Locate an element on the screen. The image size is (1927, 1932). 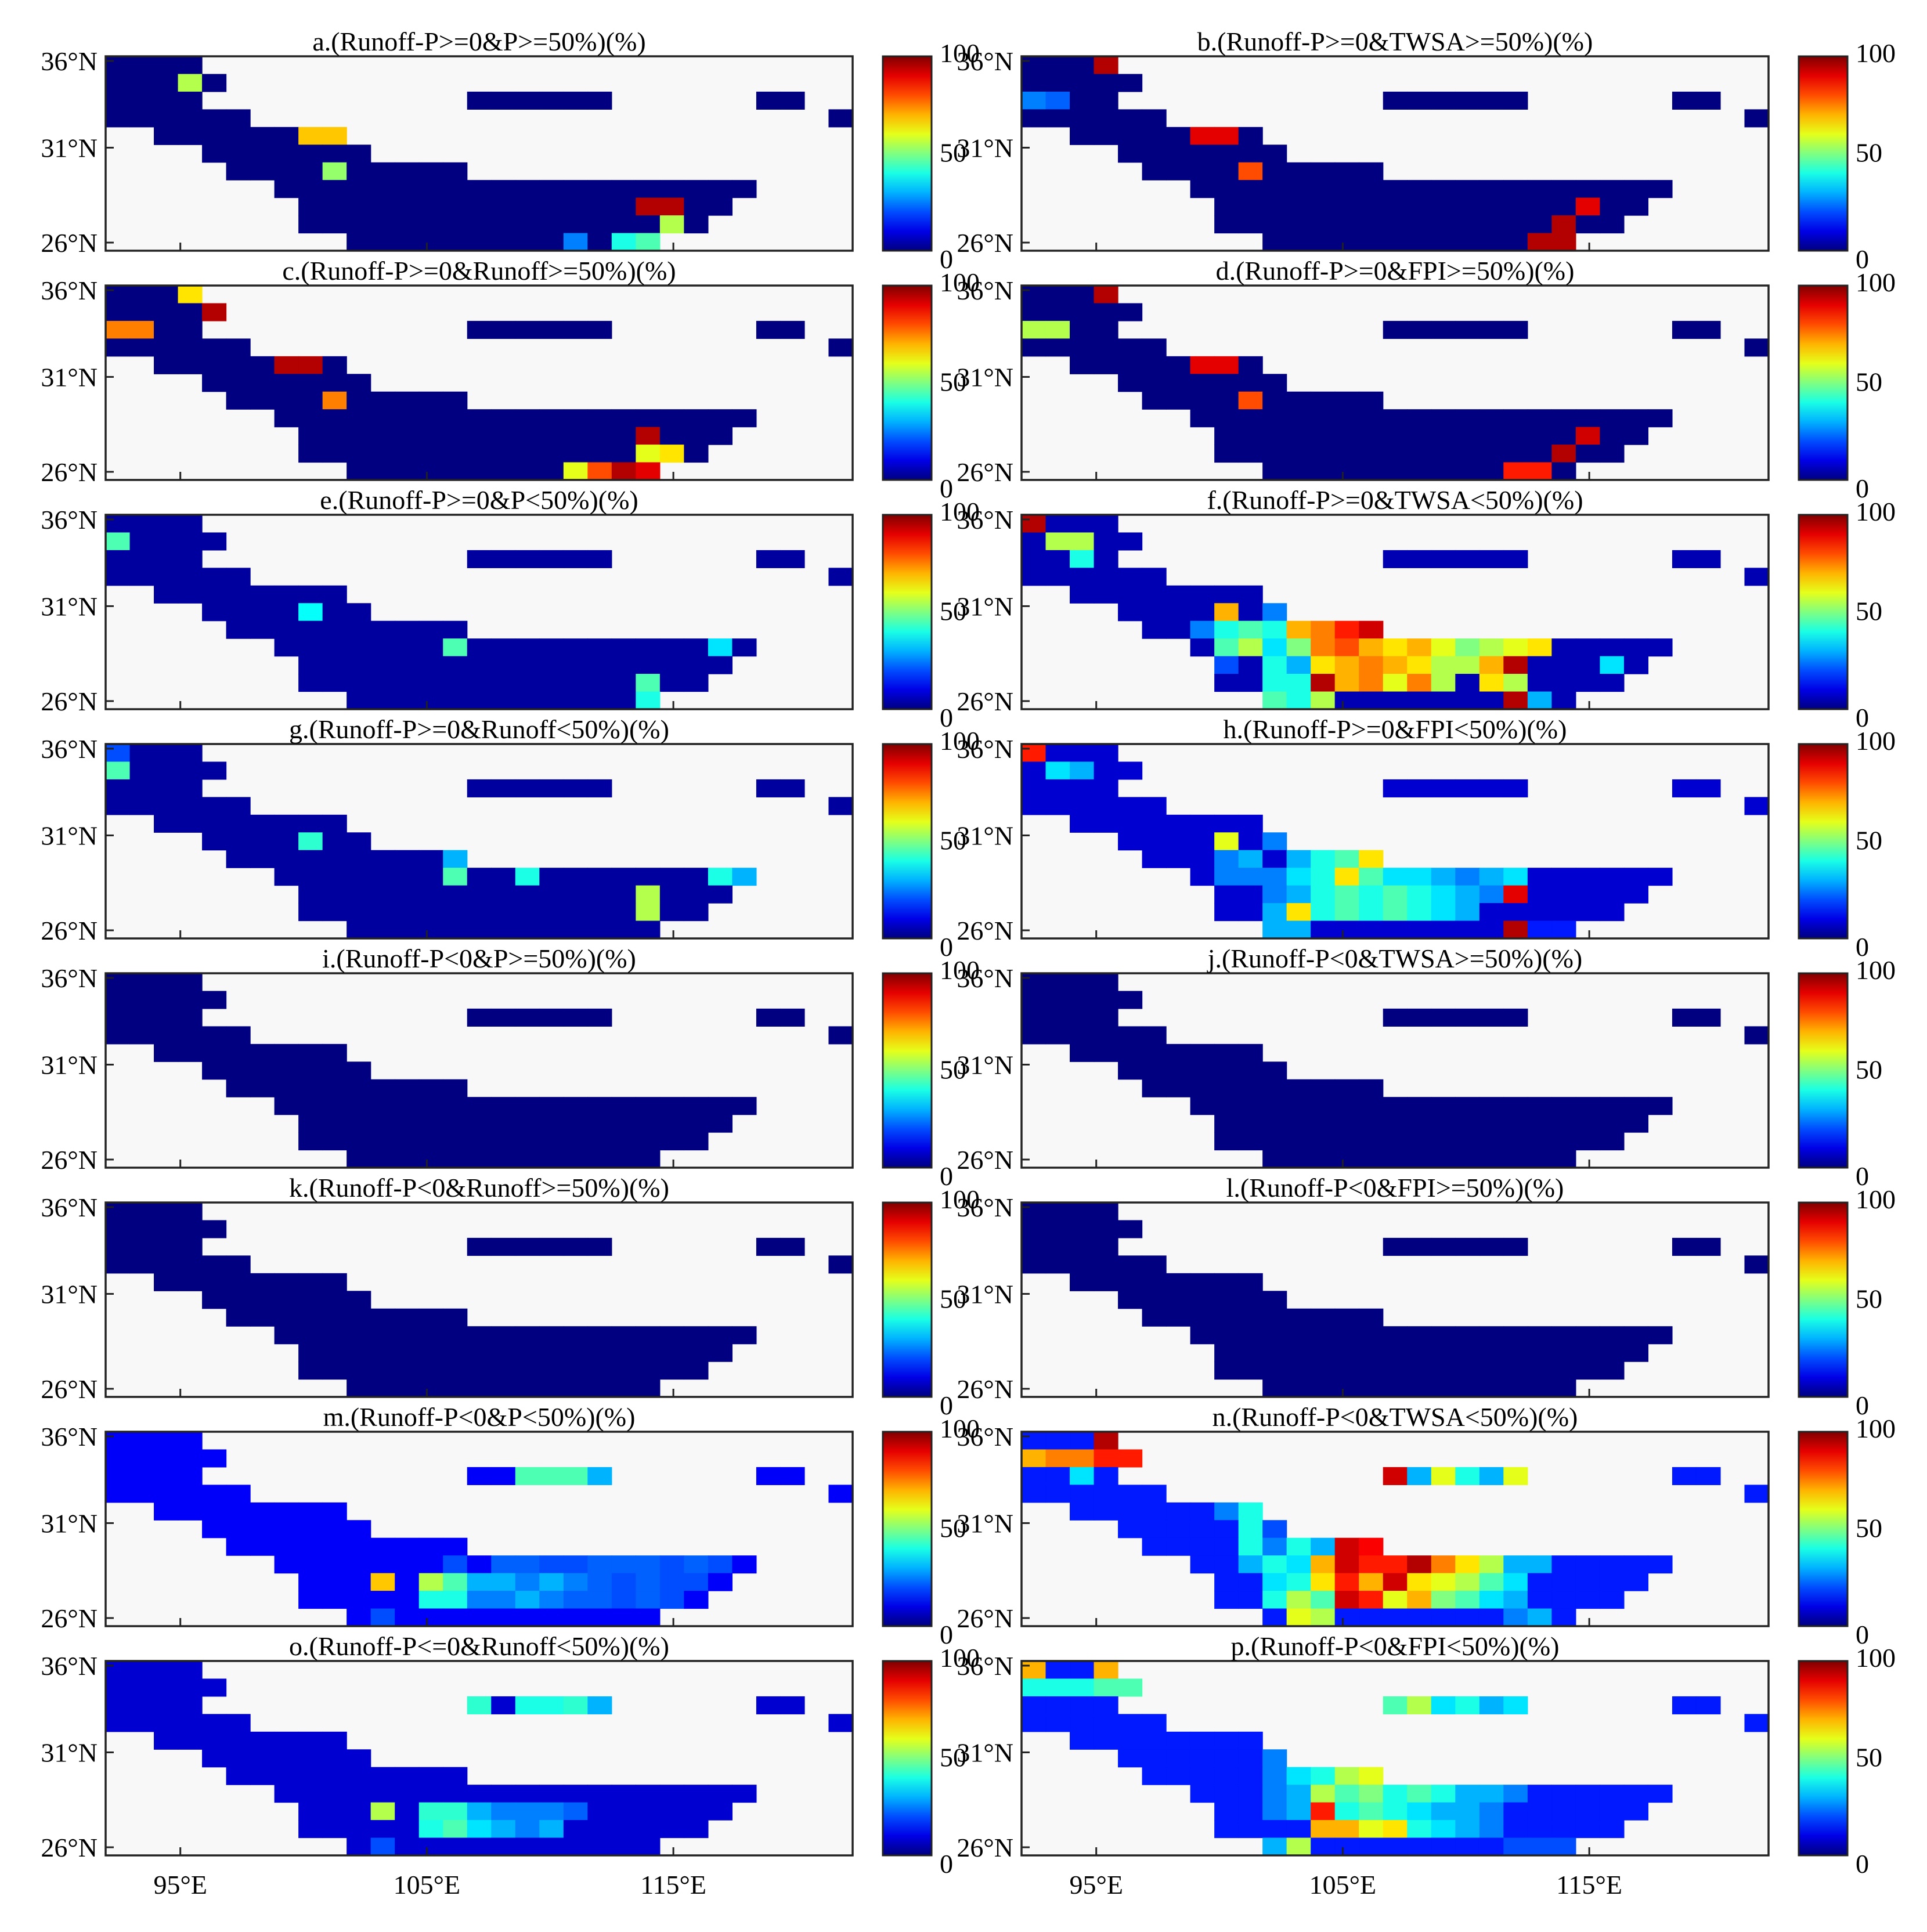
panel-title: o.(Runoff-P<=0&Runoff<50%)(%) is located at coordinates (479, 1646).